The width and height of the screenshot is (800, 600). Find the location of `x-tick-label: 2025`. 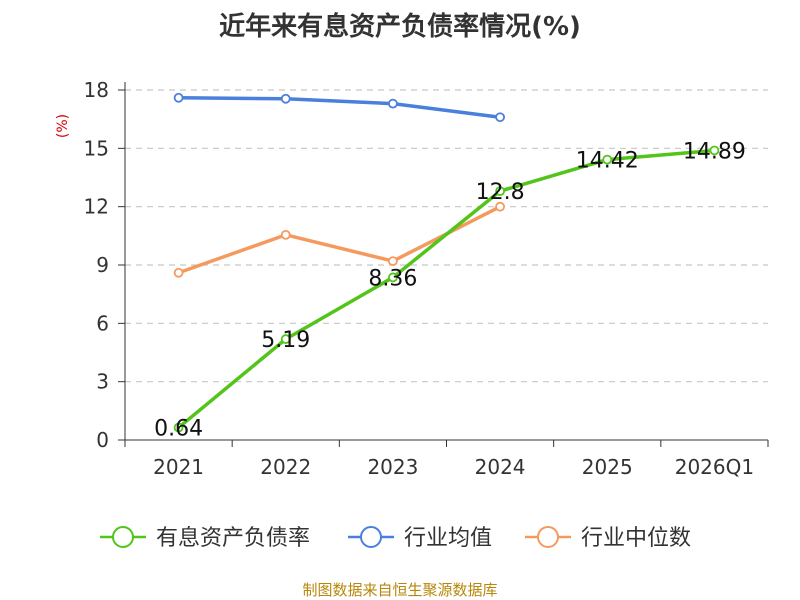

x-tick-label: 2025 is located at coordinates (607, 467).